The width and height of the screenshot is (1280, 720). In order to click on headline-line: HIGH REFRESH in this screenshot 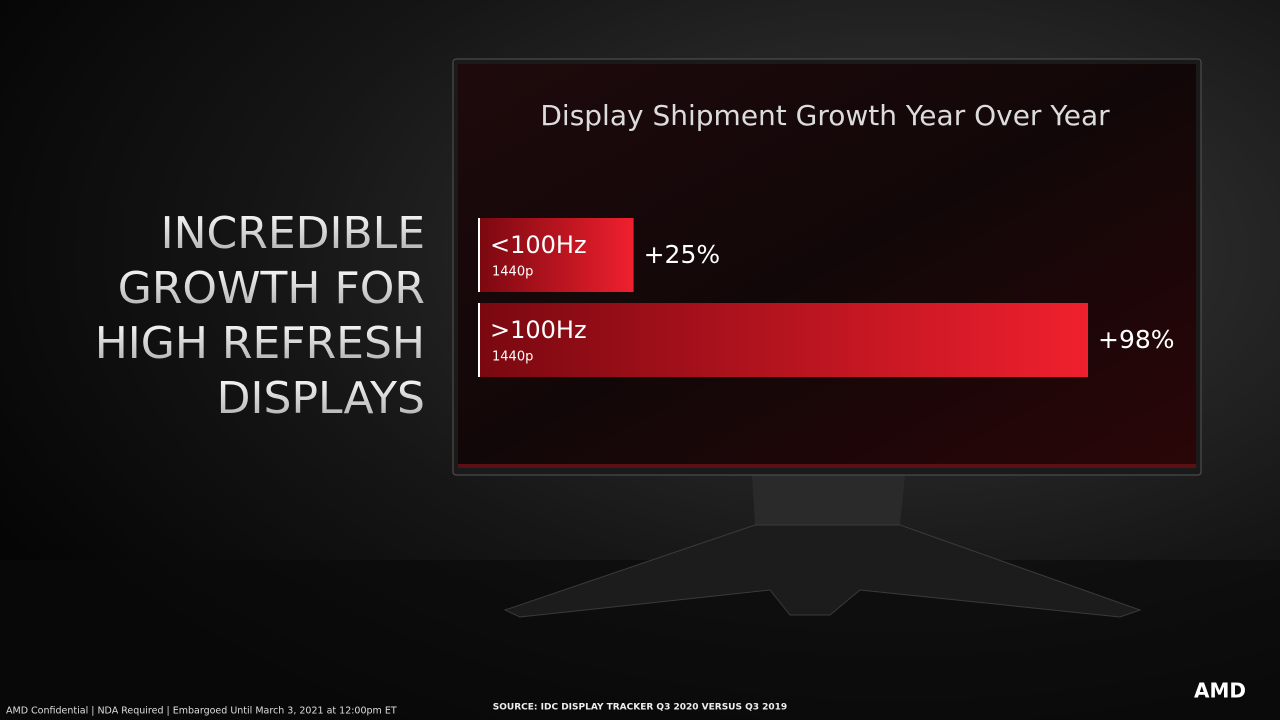, I will do `click(260, 343)`.